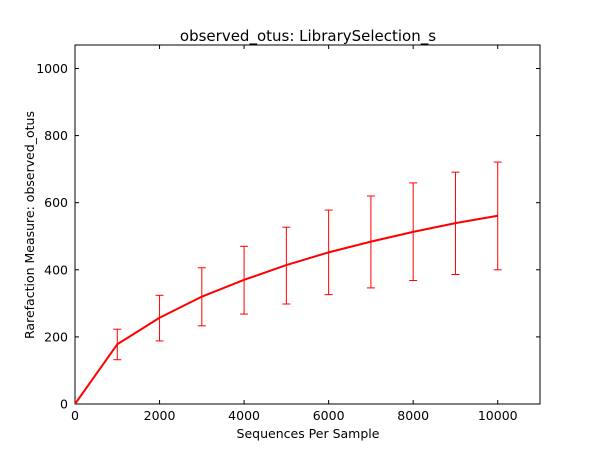 The image size is (600, 450). What do you see at coordinates (56, 269) in the screenshot?
I see `y-tick-label-400: 400` at bounding box center [56, 269].